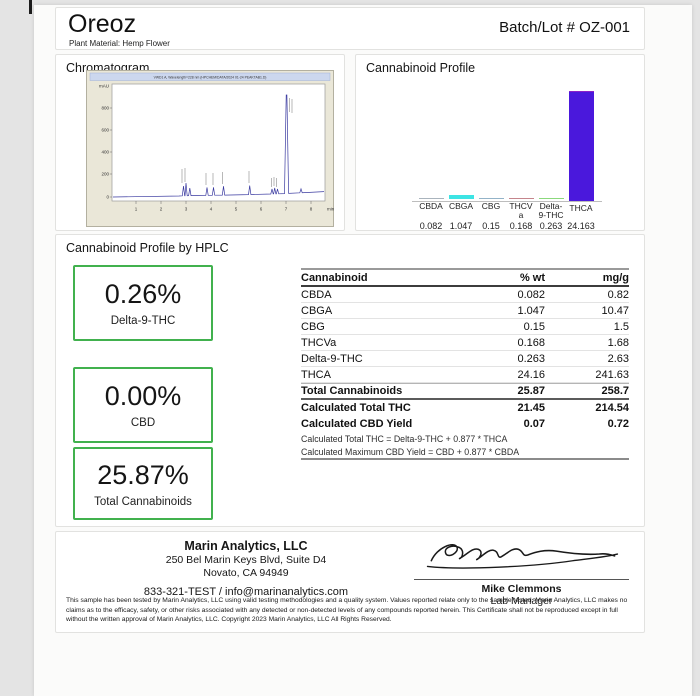  What do you see at coordinates (316, 294) in the screenshot?
I see `table-cell: CBDA` at bounding box center [316, 294].